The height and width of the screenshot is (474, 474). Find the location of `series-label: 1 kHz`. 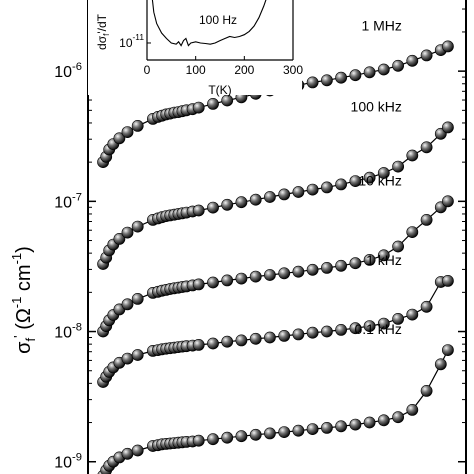

series-label: 1 kHz is located at coordinates (384, 260).